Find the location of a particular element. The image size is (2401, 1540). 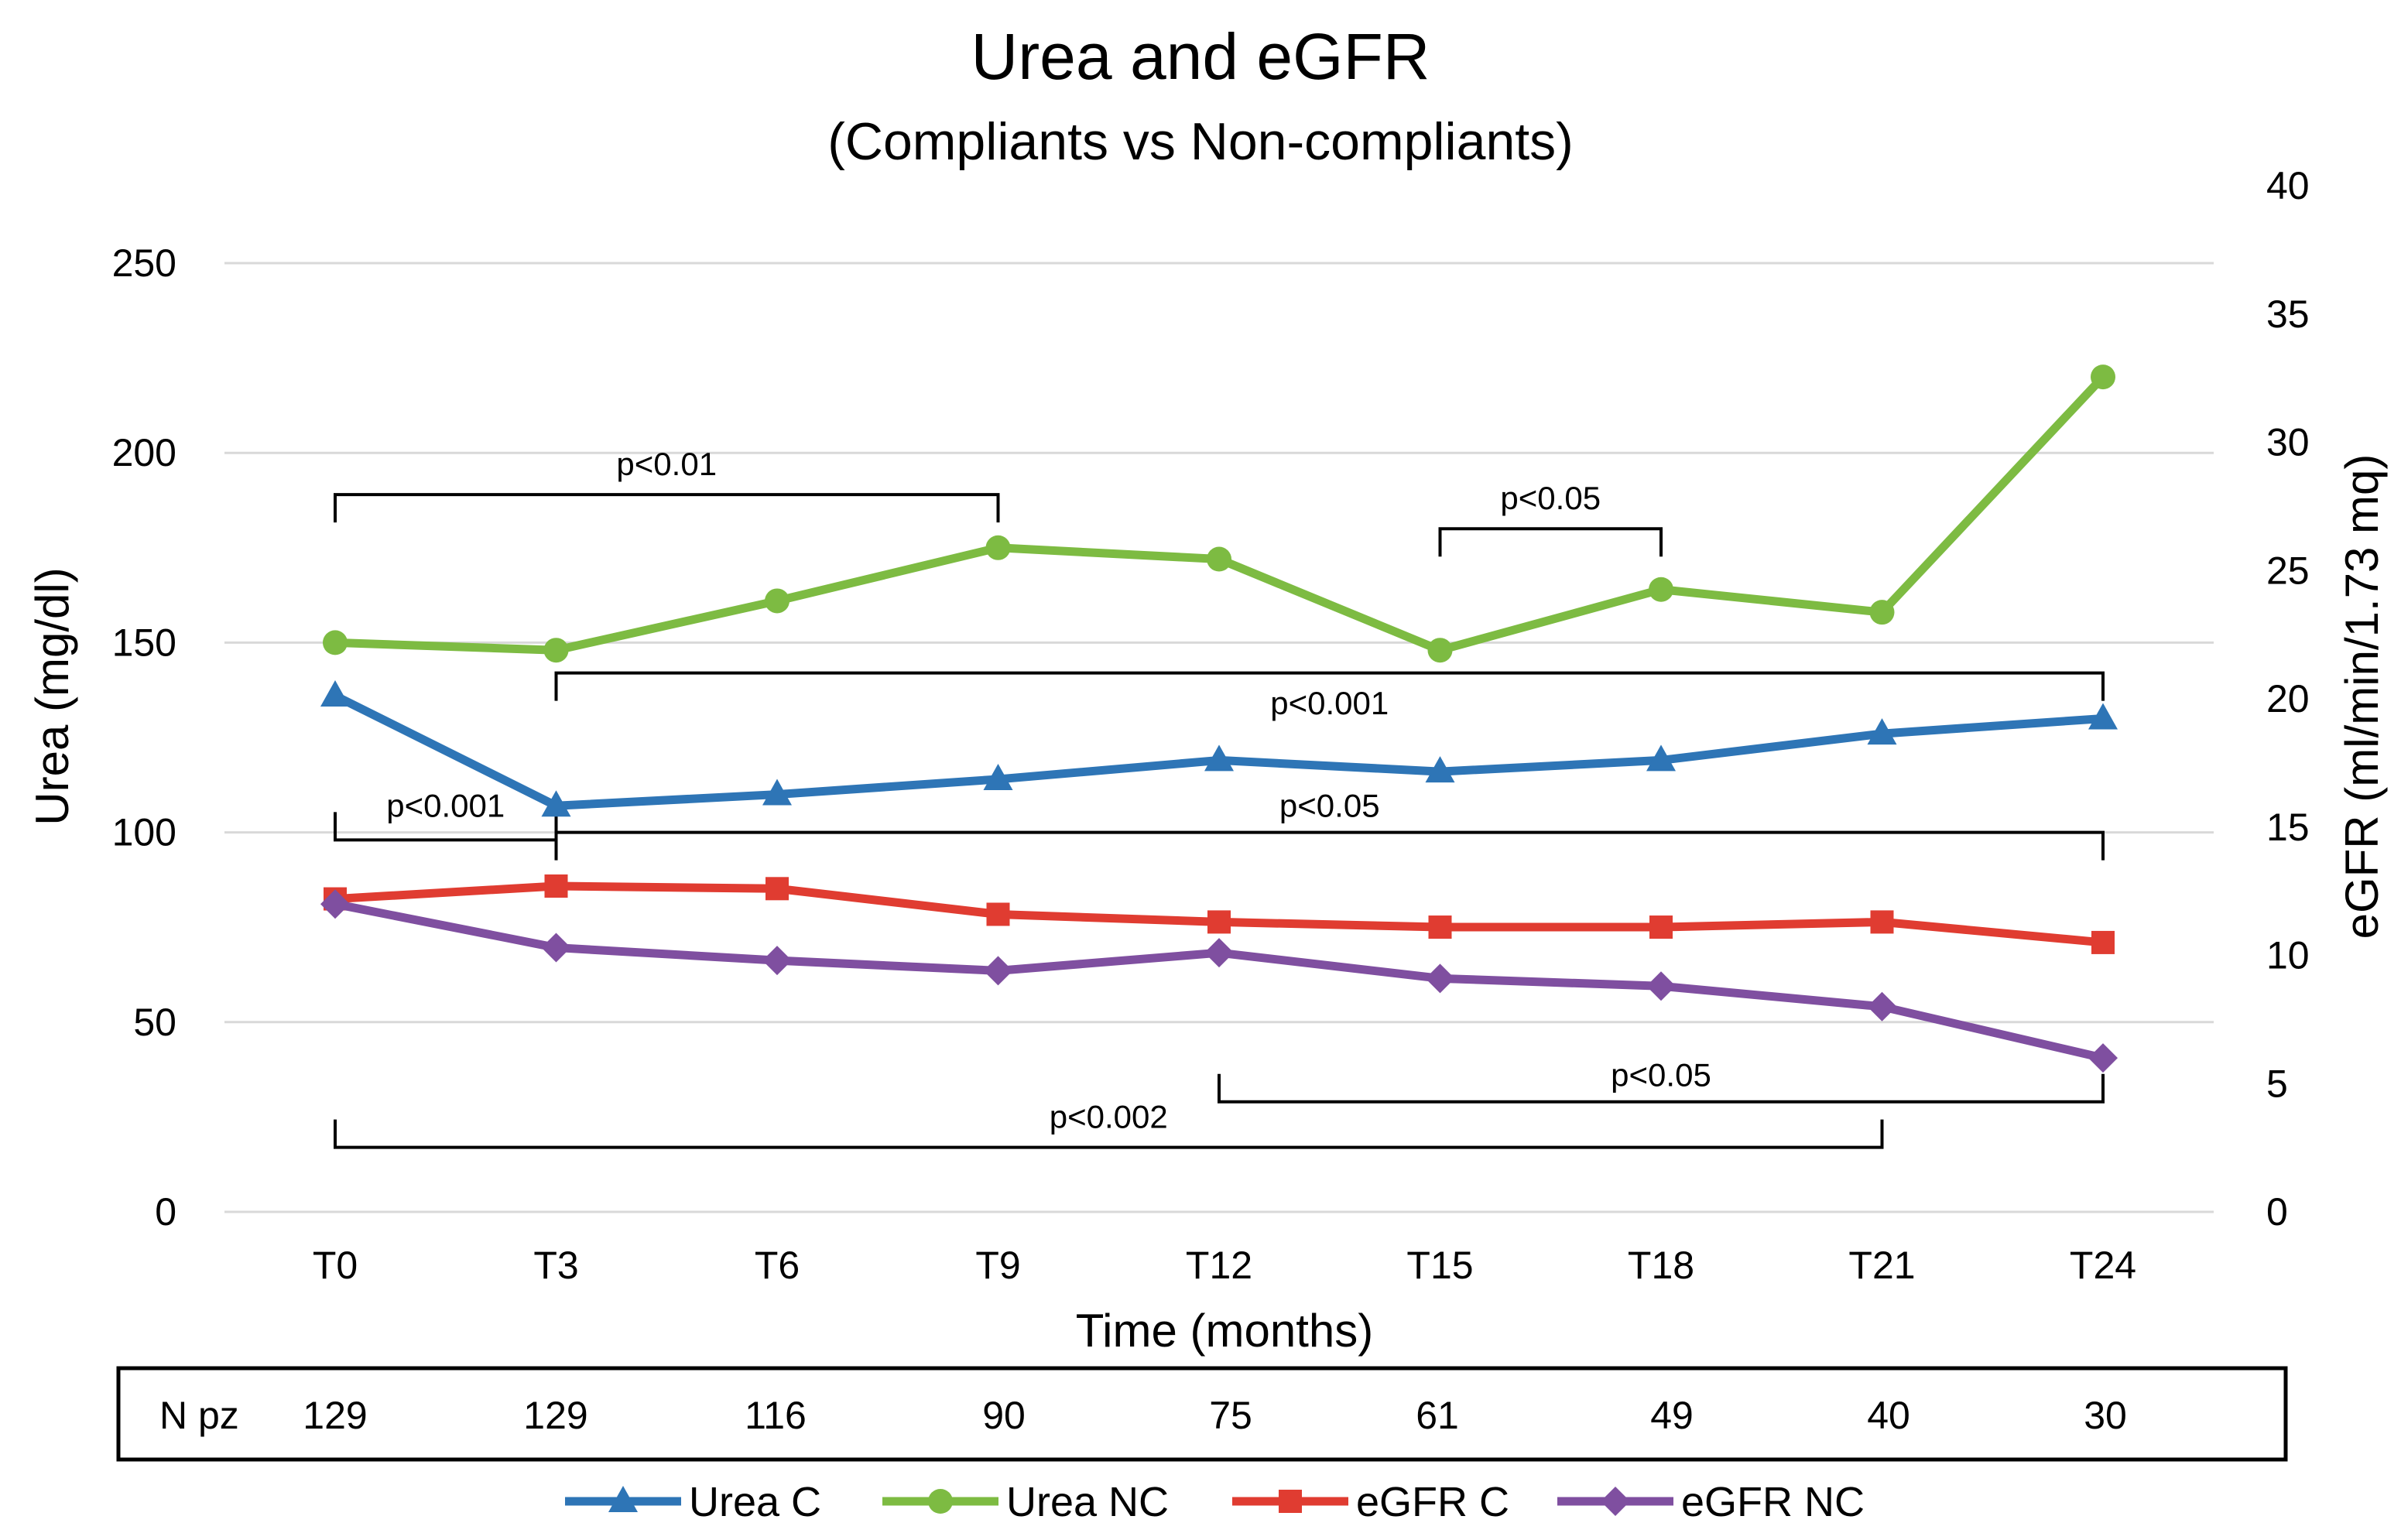

legend-label: Urea NC is located at coordinates (1087, 1502).